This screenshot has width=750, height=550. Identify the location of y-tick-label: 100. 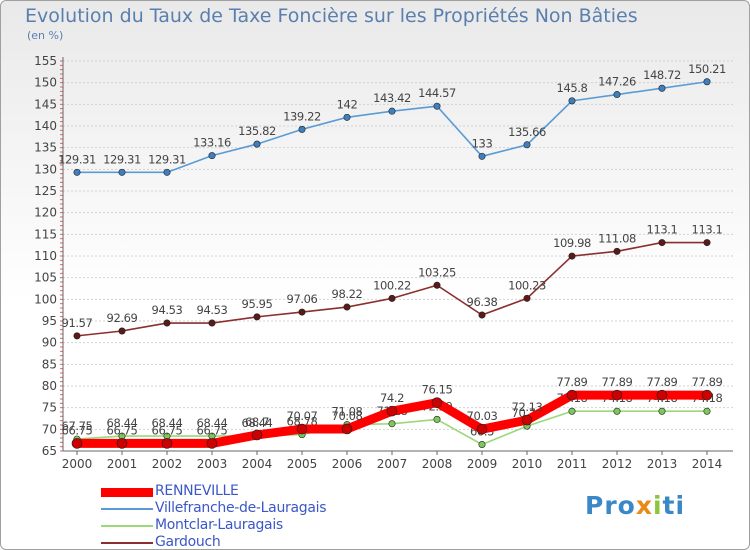
(45, 299).